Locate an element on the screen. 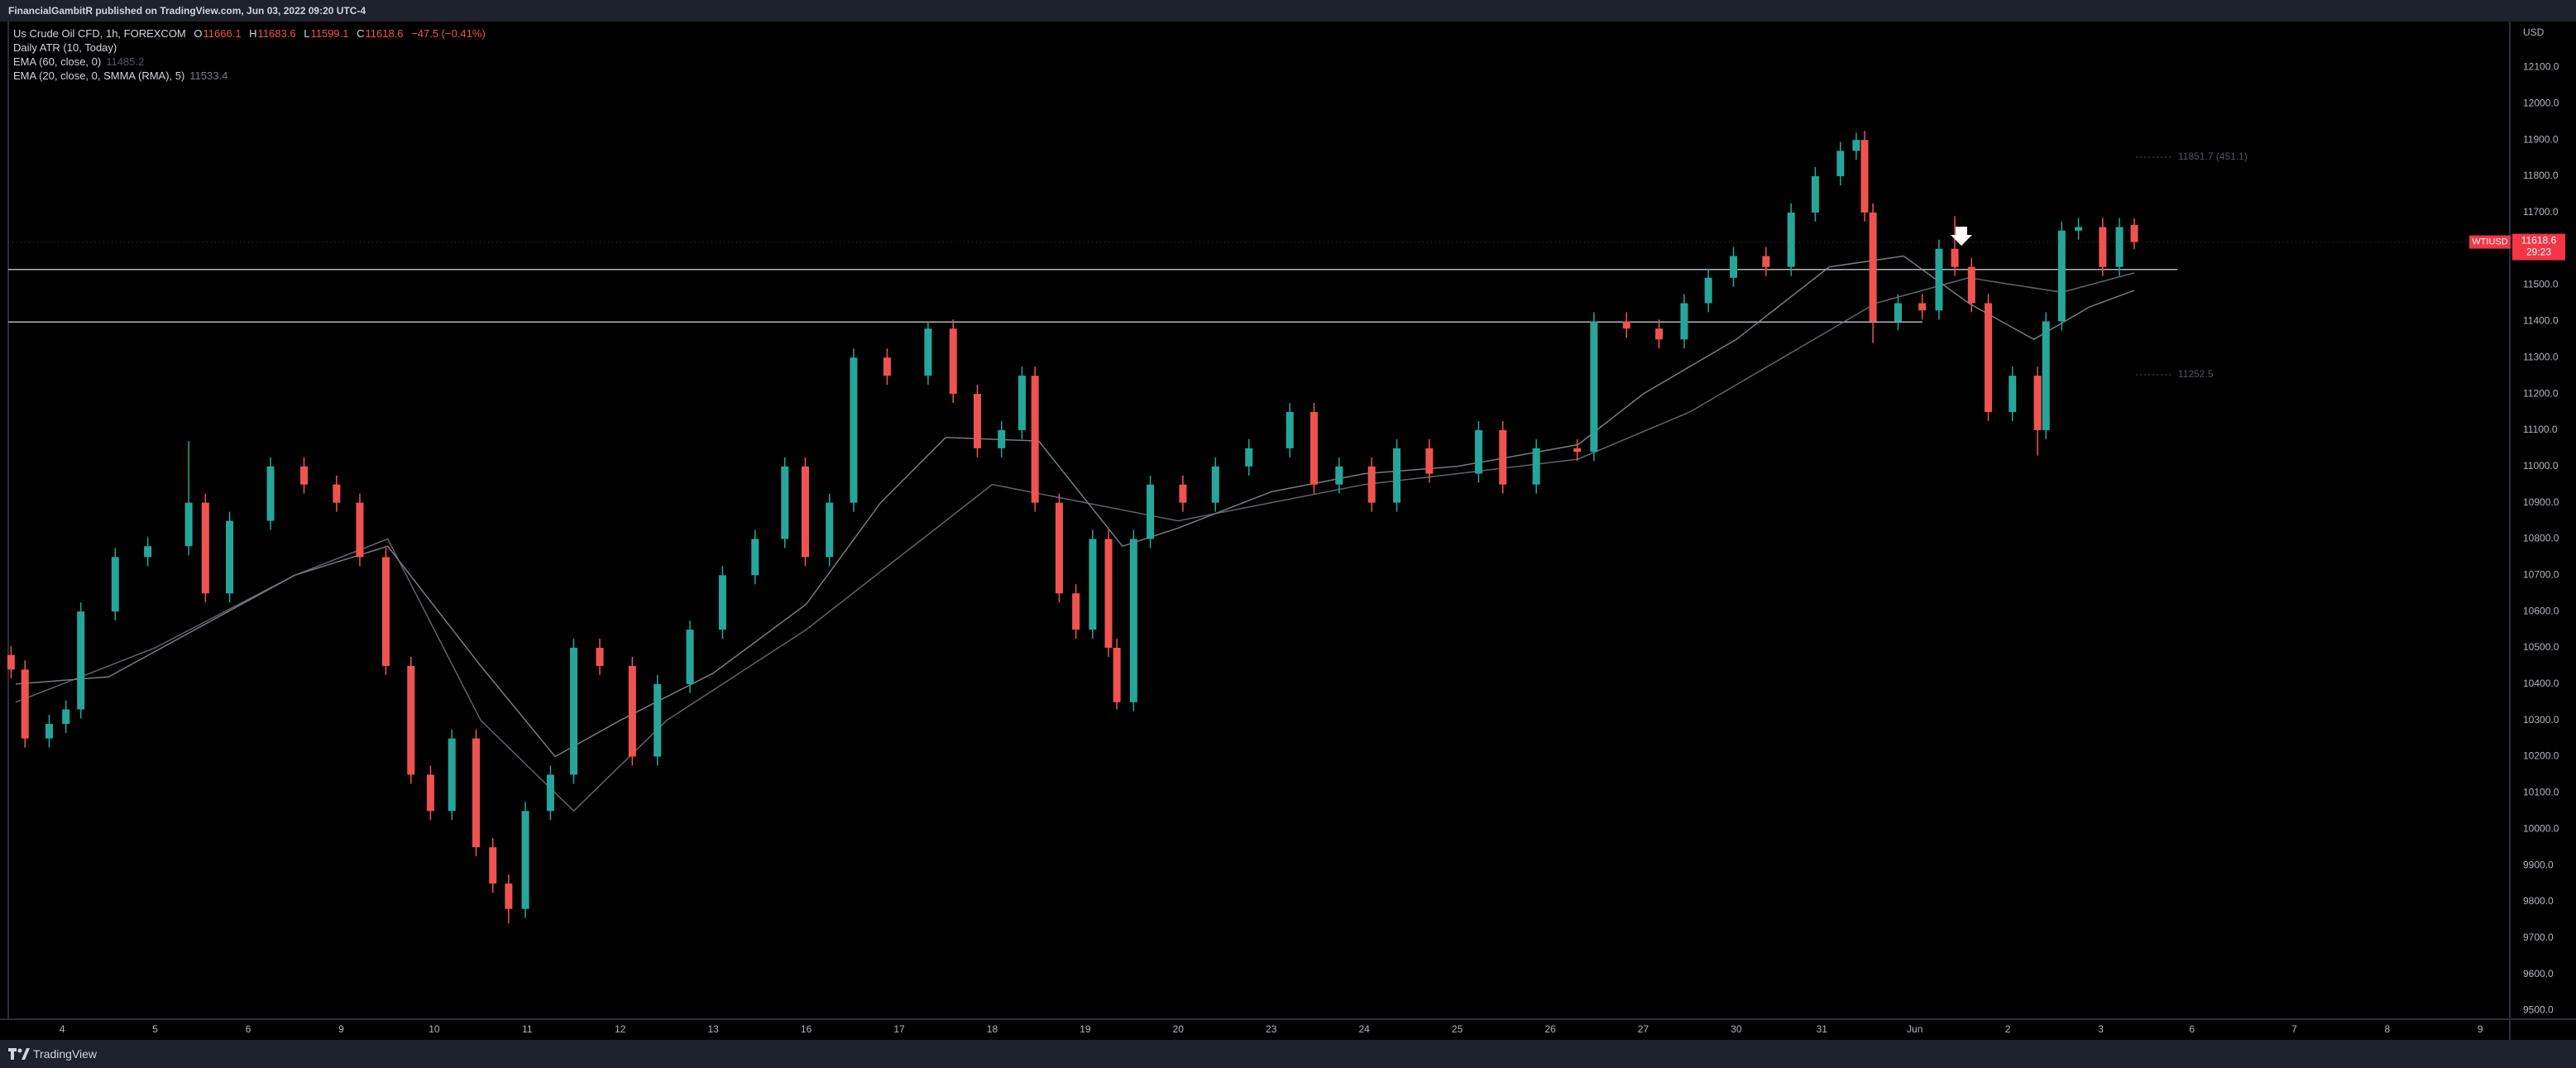 The width and height of the screenshot is (2576, 1068). x-tick-label: 19 is located at coordinates (1085, 1029).